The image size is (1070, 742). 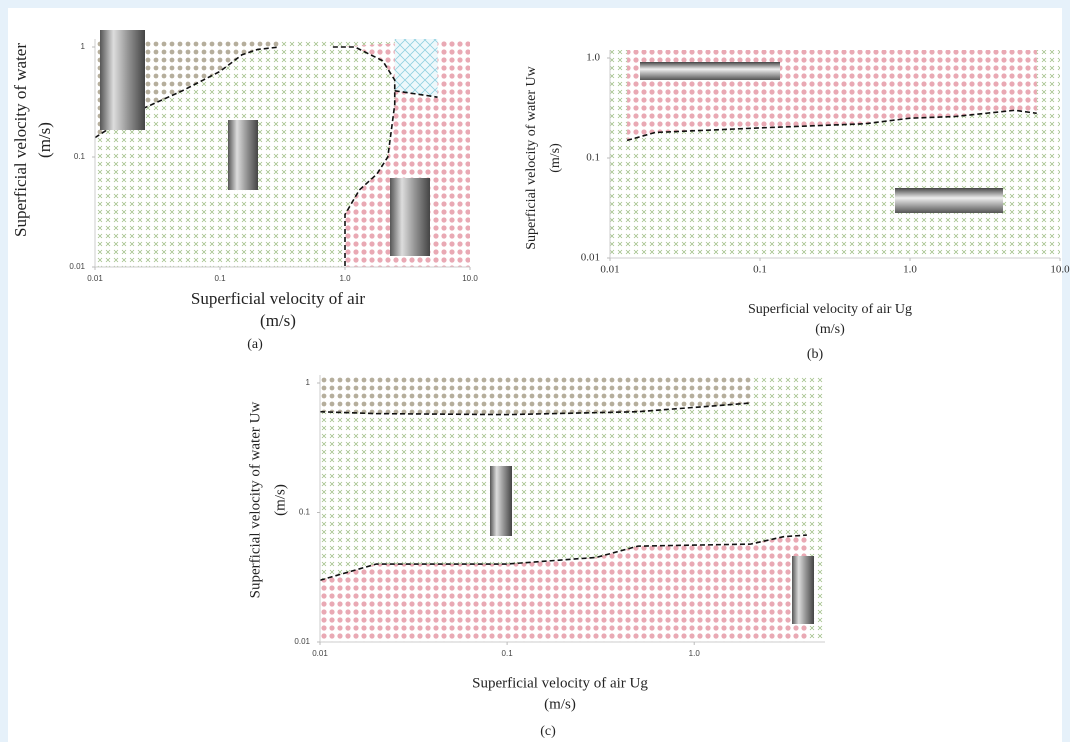 I want to click on y-axis-label: Superficial velocity of water, so click(x=20, y=140).